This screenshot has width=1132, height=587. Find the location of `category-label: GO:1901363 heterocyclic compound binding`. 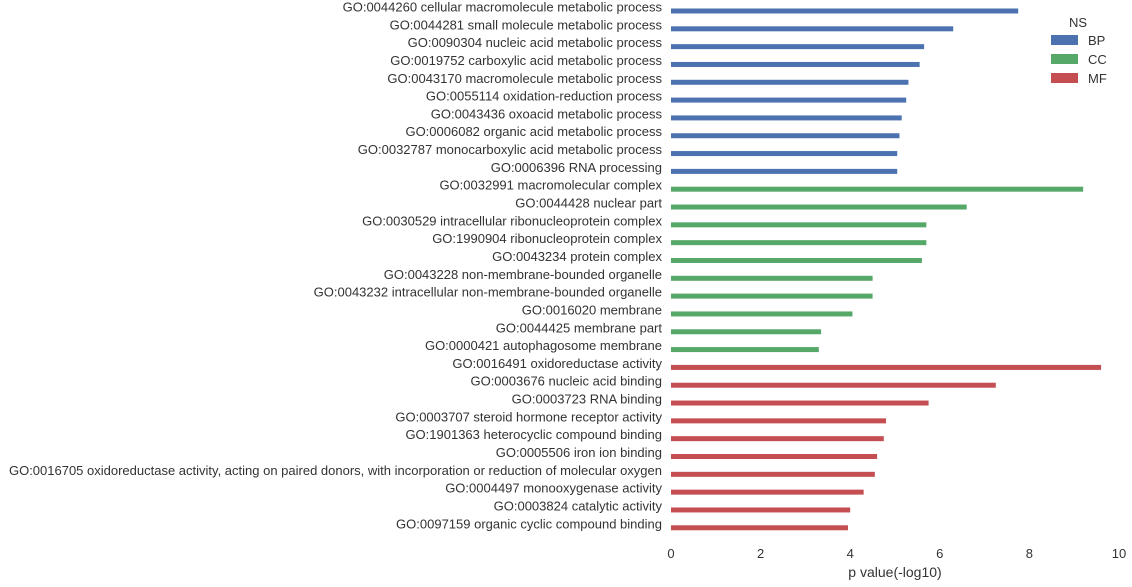

category-label: GO:1901363 heterocyclic compound binding is located at coordinates (533, 434).